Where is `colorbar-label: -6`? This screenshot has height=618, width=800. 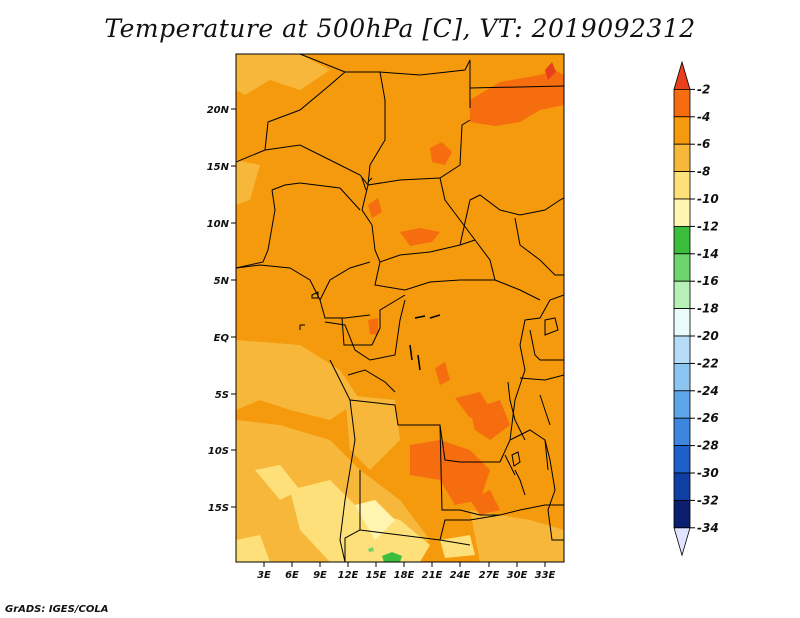 colorbar-label: -6 is located at coordinates (703, 144).